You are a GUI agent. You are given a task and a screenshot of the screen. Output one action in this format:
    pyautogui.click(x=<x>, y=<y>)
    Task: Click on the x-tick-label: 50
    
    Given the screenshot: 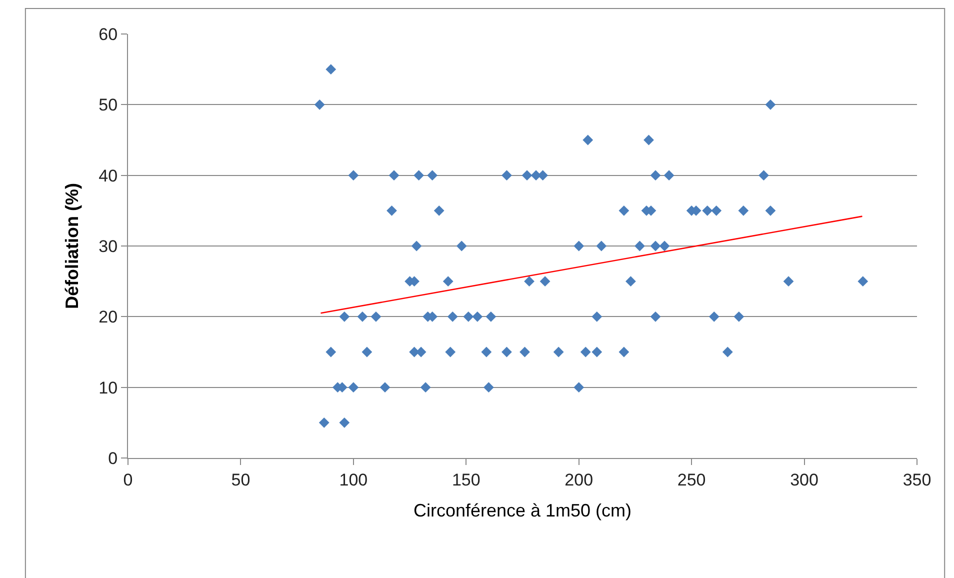 What is the action you would take?
    pyautogui.click(x=240, y=480)
    